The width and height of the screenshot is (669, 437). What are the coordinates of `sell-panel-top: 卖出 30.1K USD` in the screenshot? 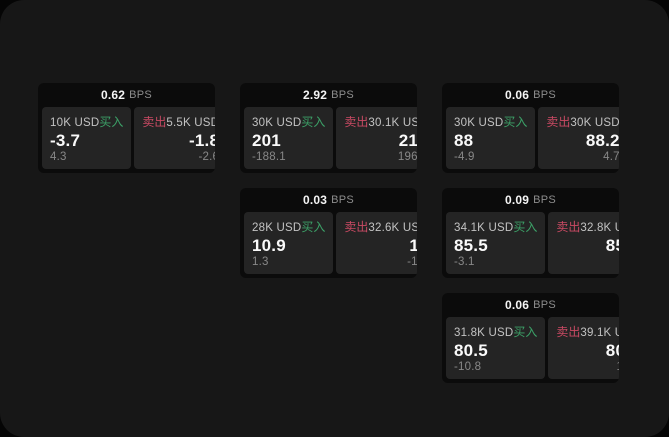 It's located at (380, 121).